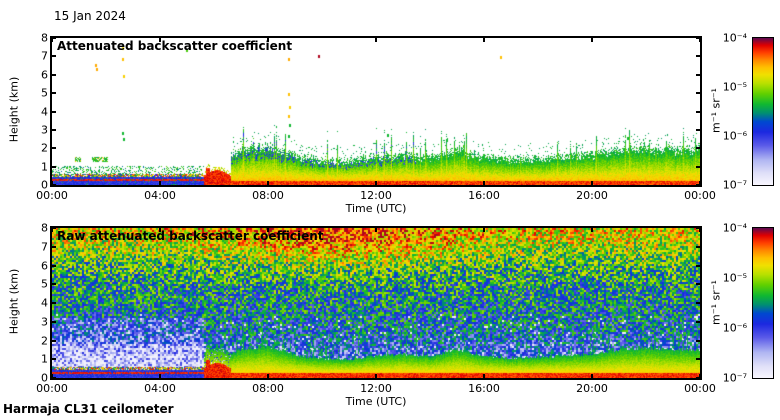 Image resolution: width=780 pixels, height=420 pixels. Describe the element at coordinates (716, 302) in the screenshot. I see `colorbar-unit-label-bottom: m⁻¹ sr⁻¹` at that location.